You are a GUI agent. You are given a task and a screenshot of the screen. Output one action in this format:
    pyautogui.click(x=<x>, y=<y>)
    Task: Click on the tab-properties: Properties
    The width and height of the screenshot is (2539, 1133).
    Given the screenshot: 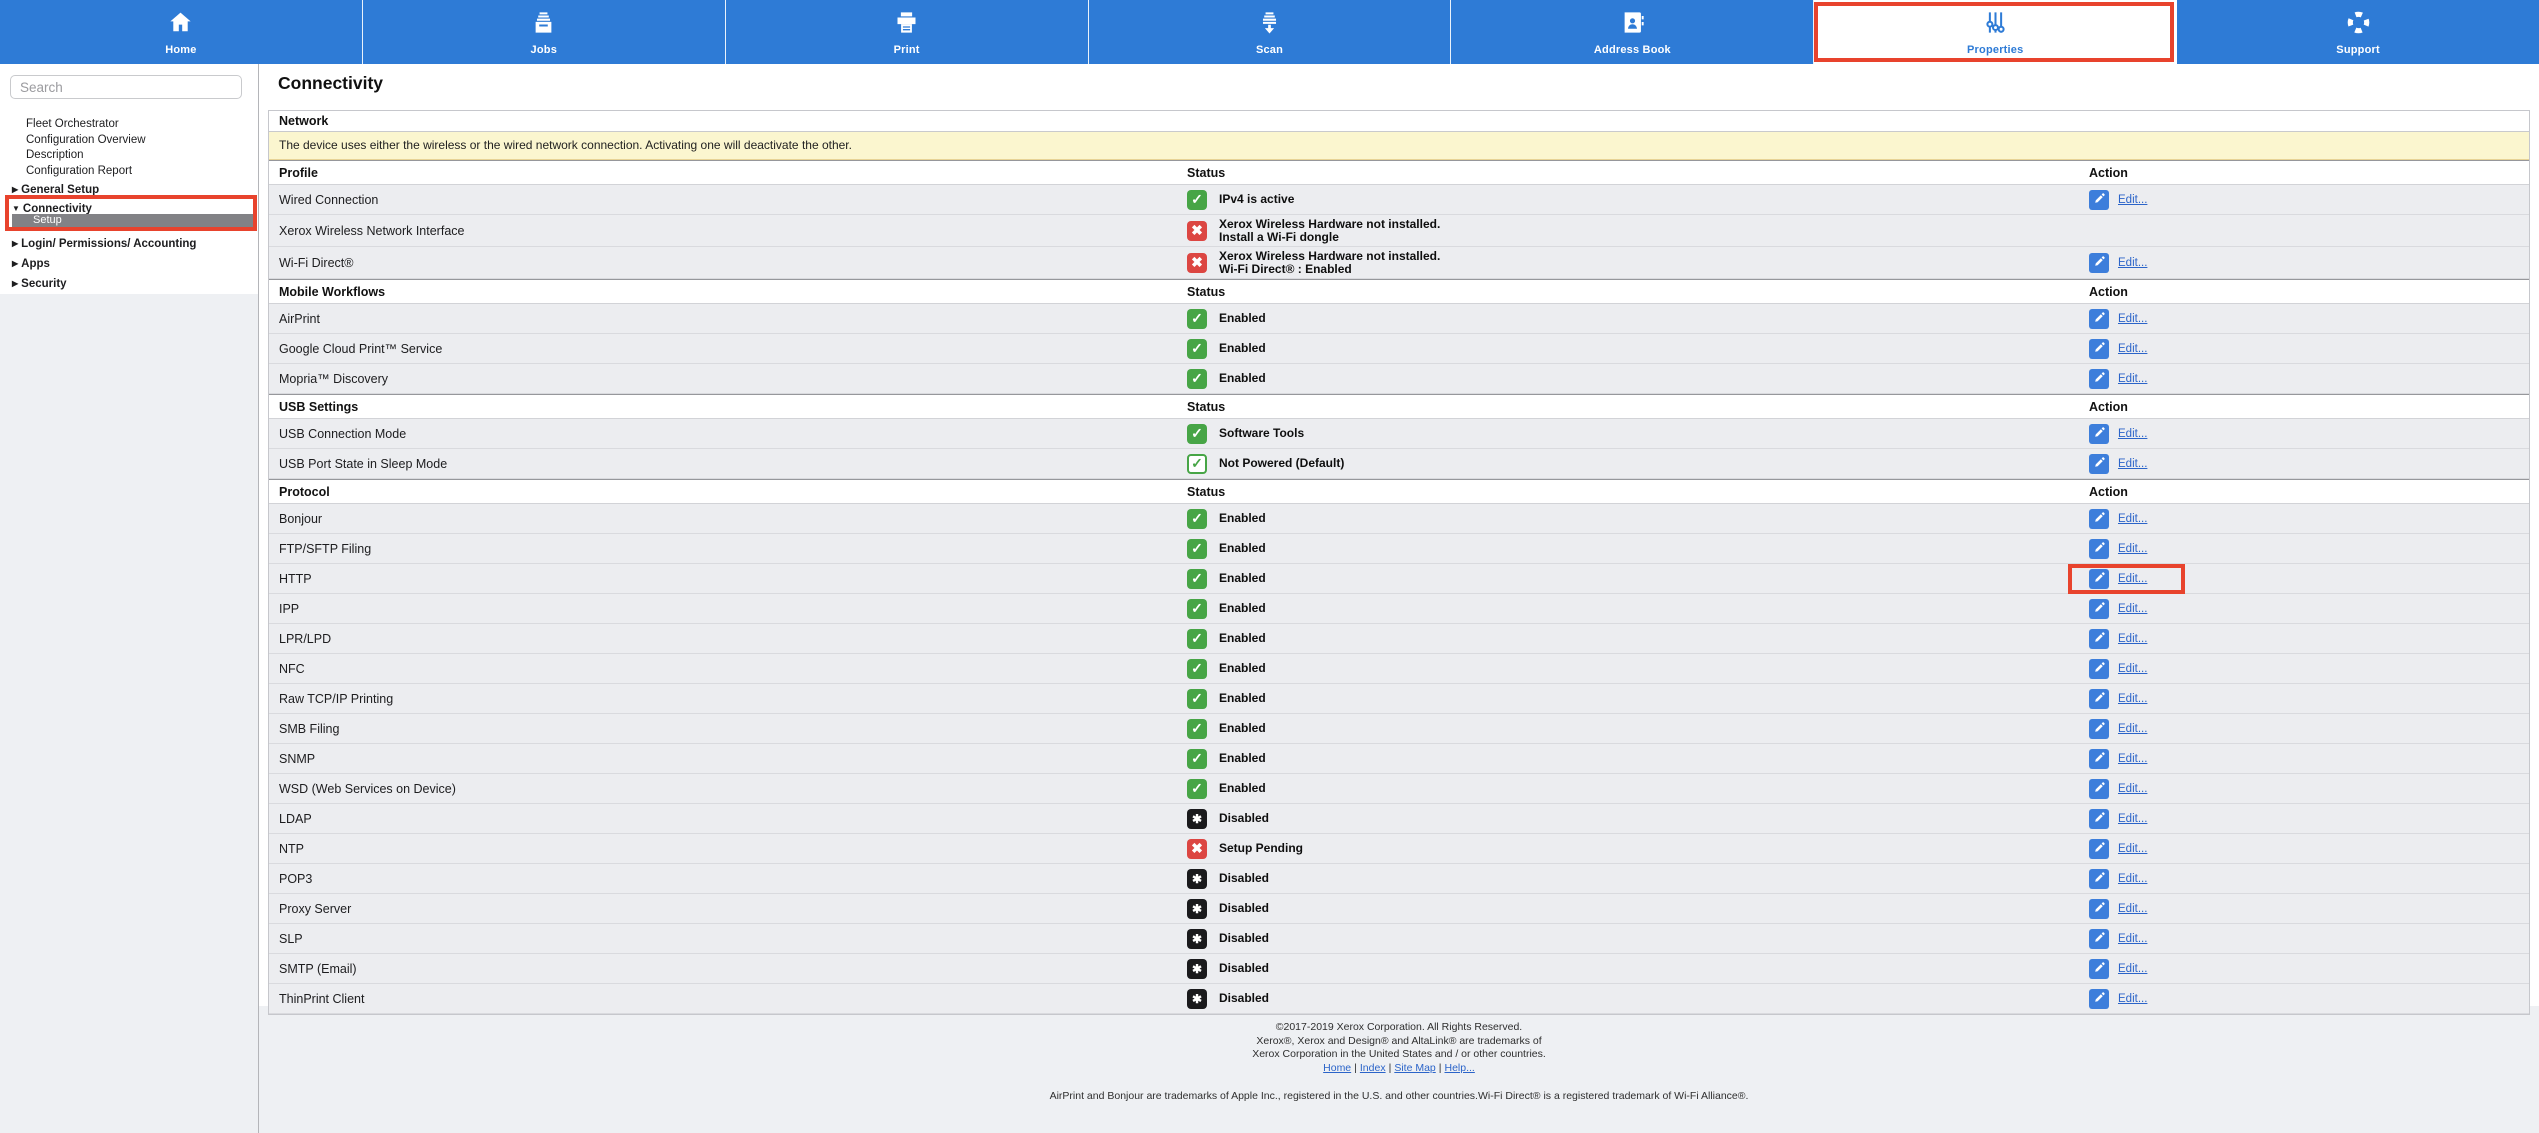 What is the action you would take?
    pyautogui.click(x=1996, y=32)
    